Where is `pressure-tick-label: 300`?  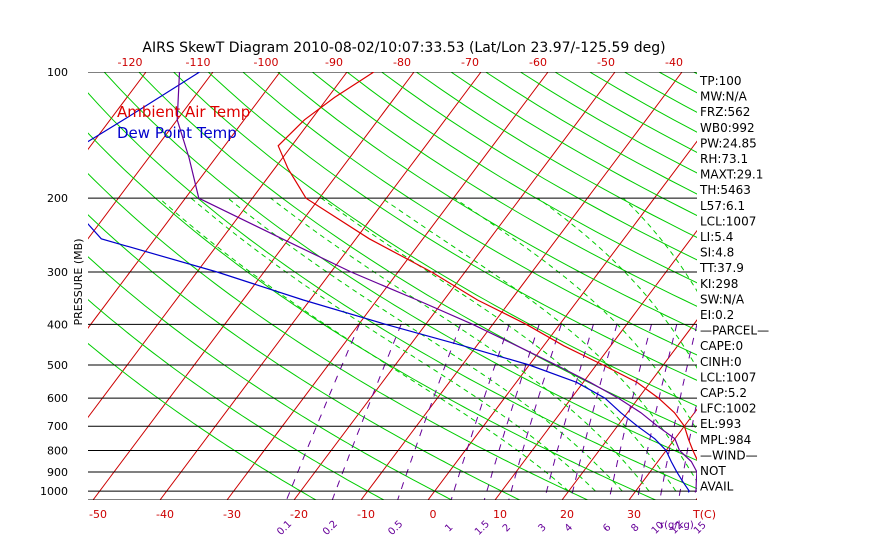
pressure-tick-label: 300 is located at coordinates (57, 272).